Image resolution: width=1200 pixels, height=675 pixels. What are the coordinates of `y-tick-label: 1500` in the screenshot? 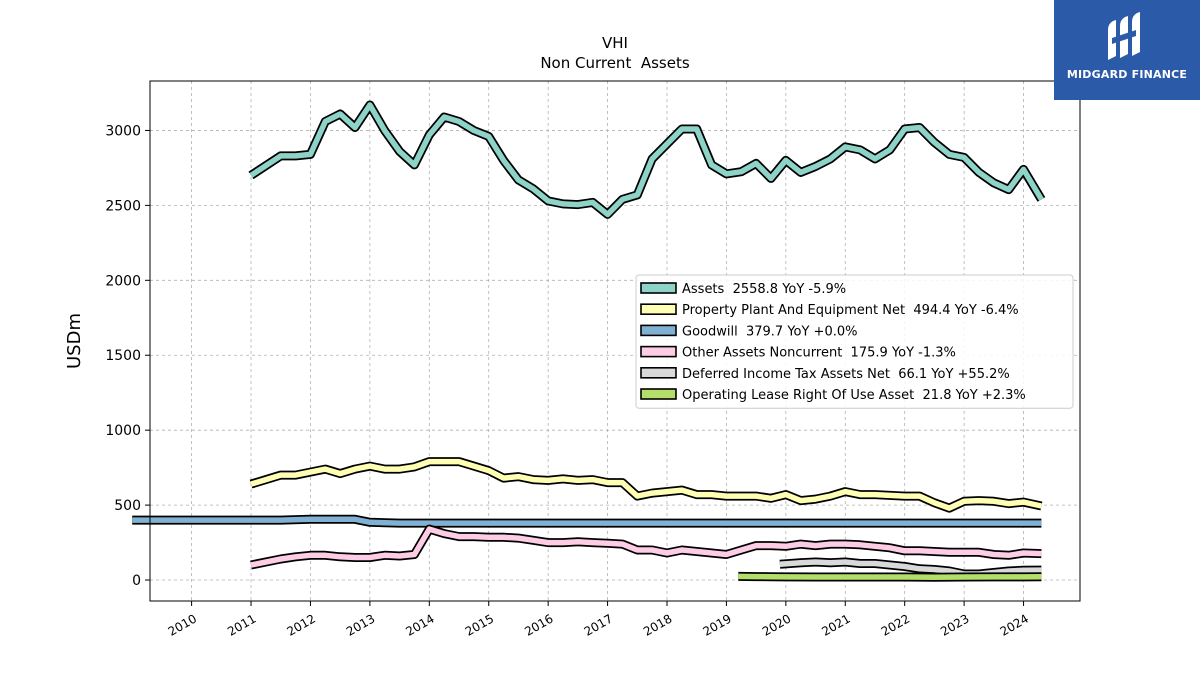 It's located at (123, 356).